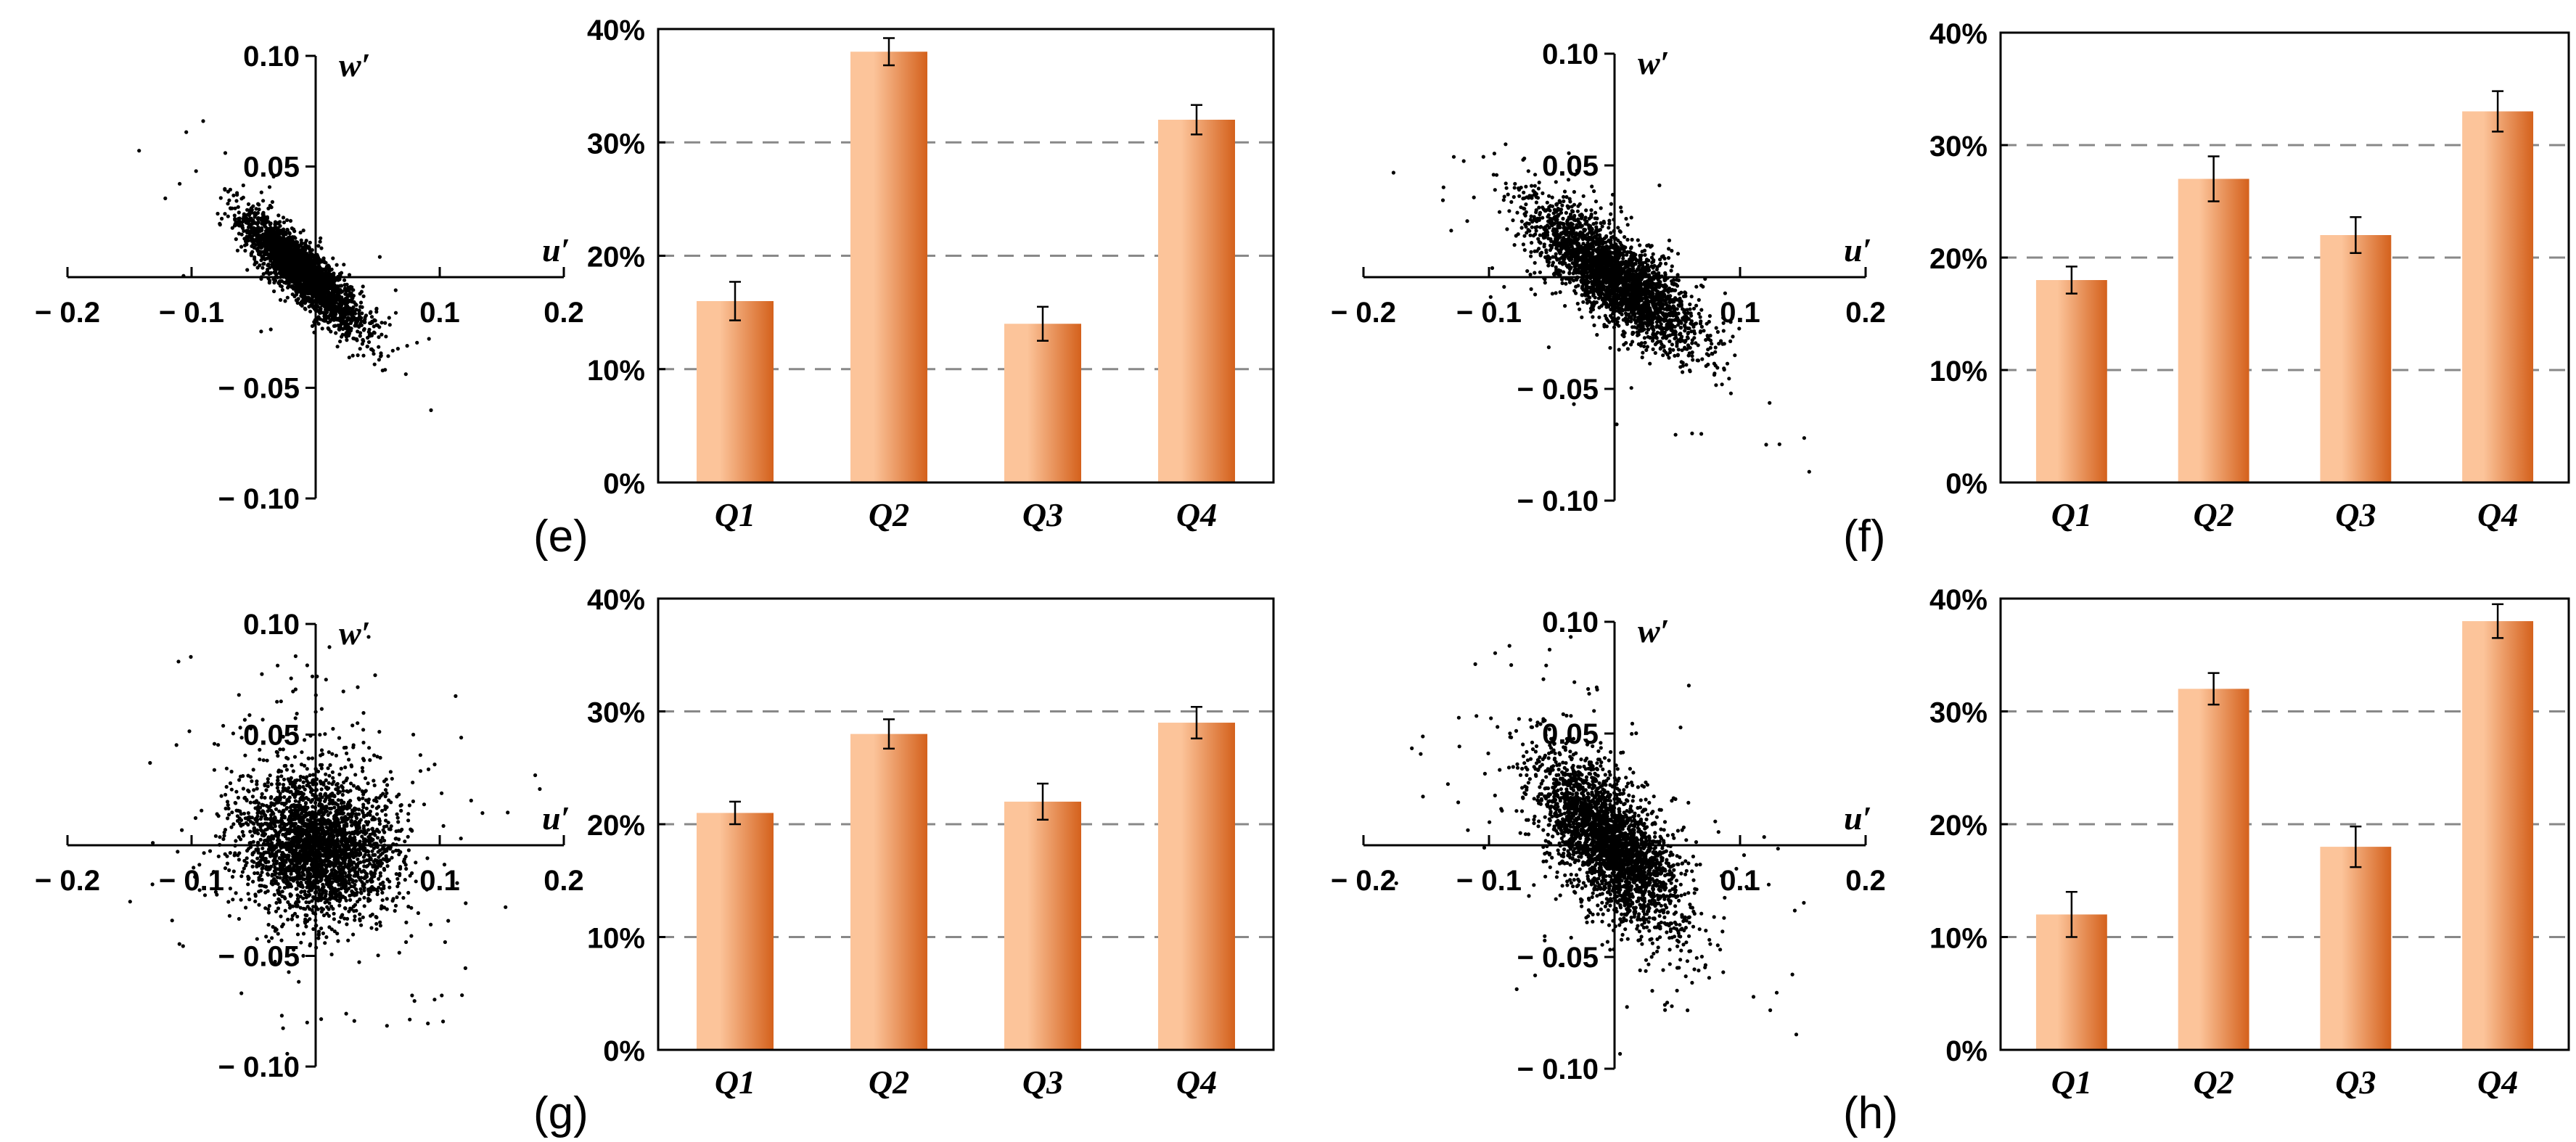  What do you see at coordinates (259, 499) in the screenshot?
I see `y-tick-label: − 0.10` at bounding box center [259, 499].